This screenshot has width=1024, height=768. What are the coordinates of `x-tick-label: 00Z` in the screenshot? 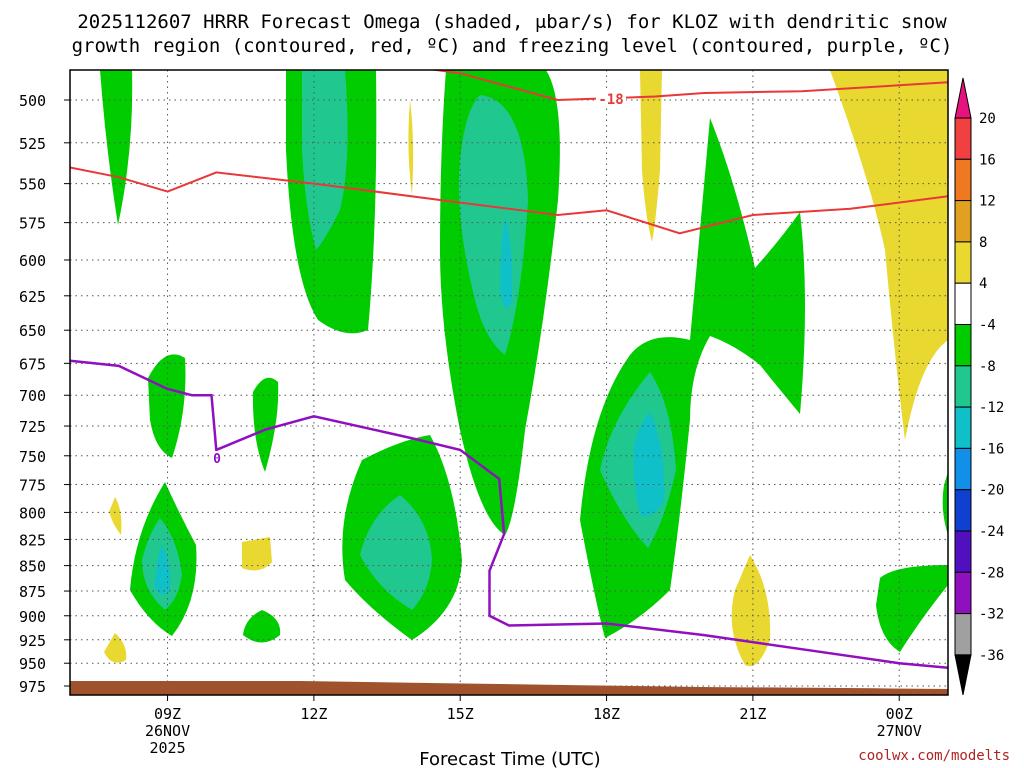 It's located at (899, 714).